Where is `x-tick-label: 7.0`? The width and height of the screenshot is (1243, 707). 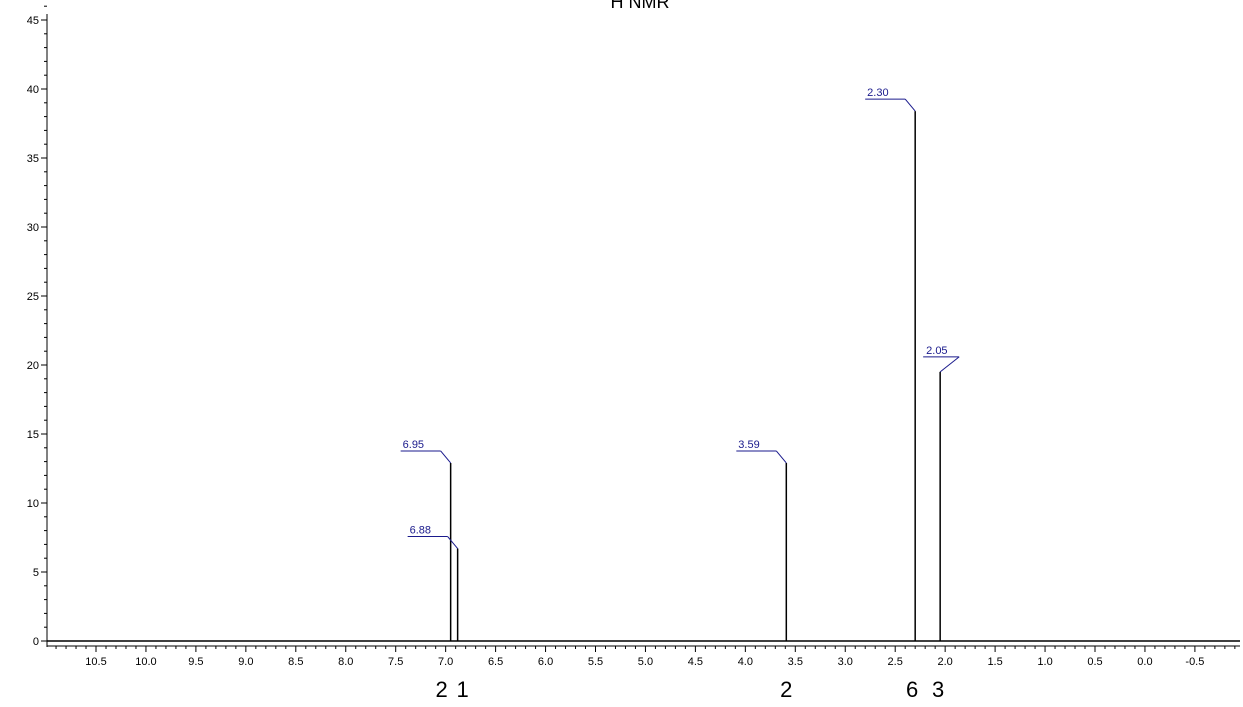
x-tick-label: 7.0 is located at coordinates (445, 662).